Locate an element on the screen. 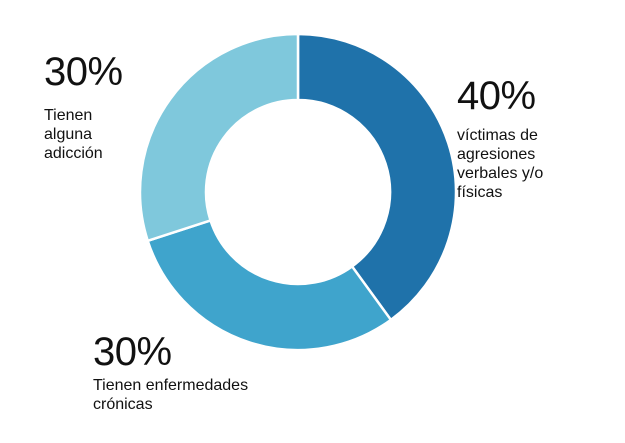  slice-adiccion is located at coordinates (219, 137).